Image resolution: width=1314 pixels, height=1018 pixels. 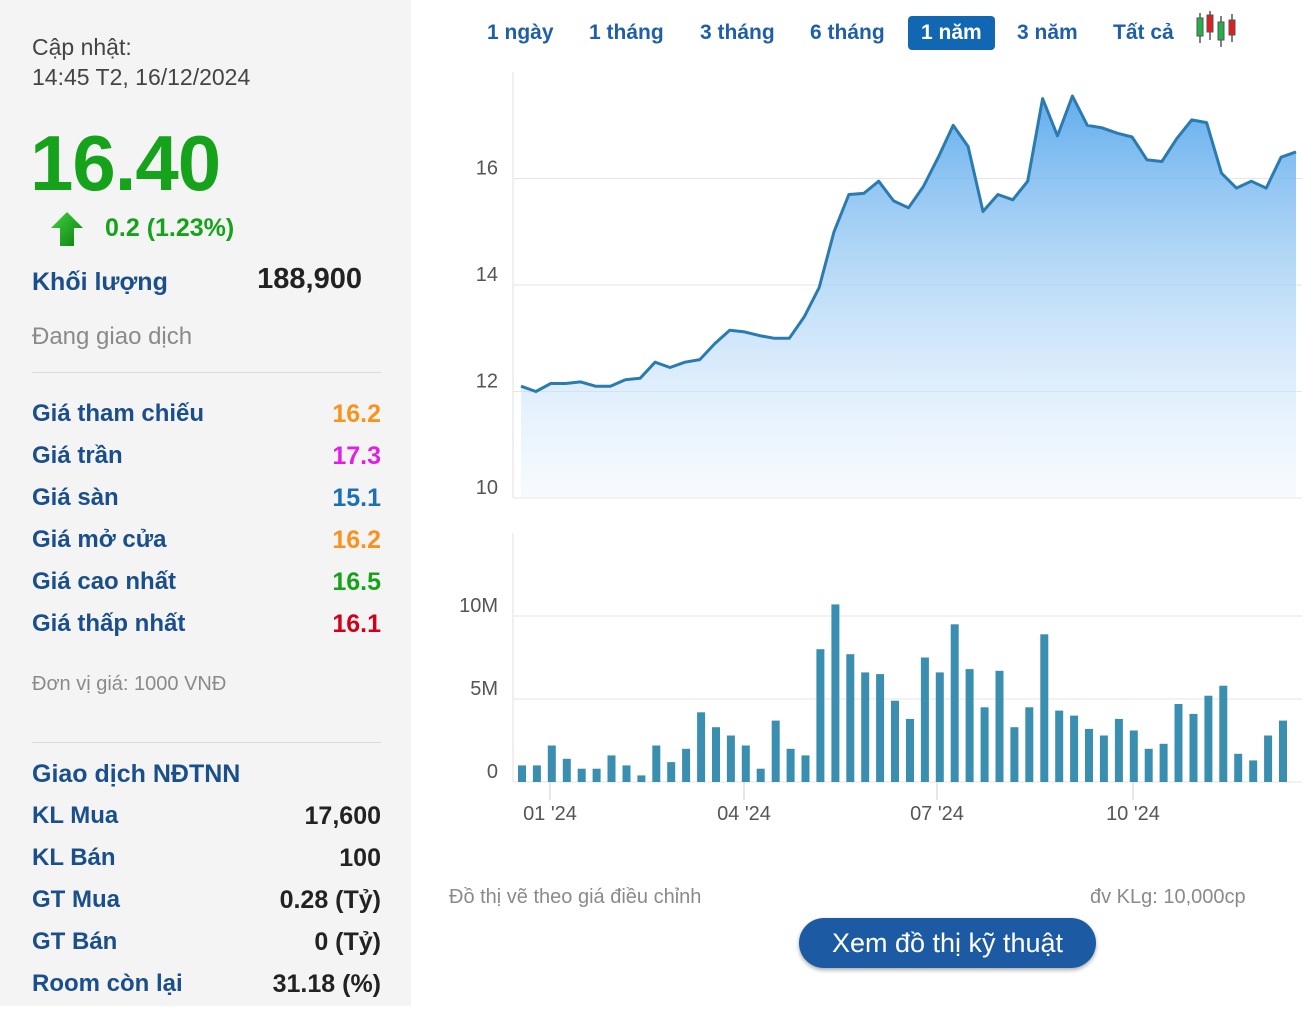 What do you see at coordinates (76, 899) in the screenshot?
I see `foreign-row-label: GT Mua` at bounding box center [76, 899].